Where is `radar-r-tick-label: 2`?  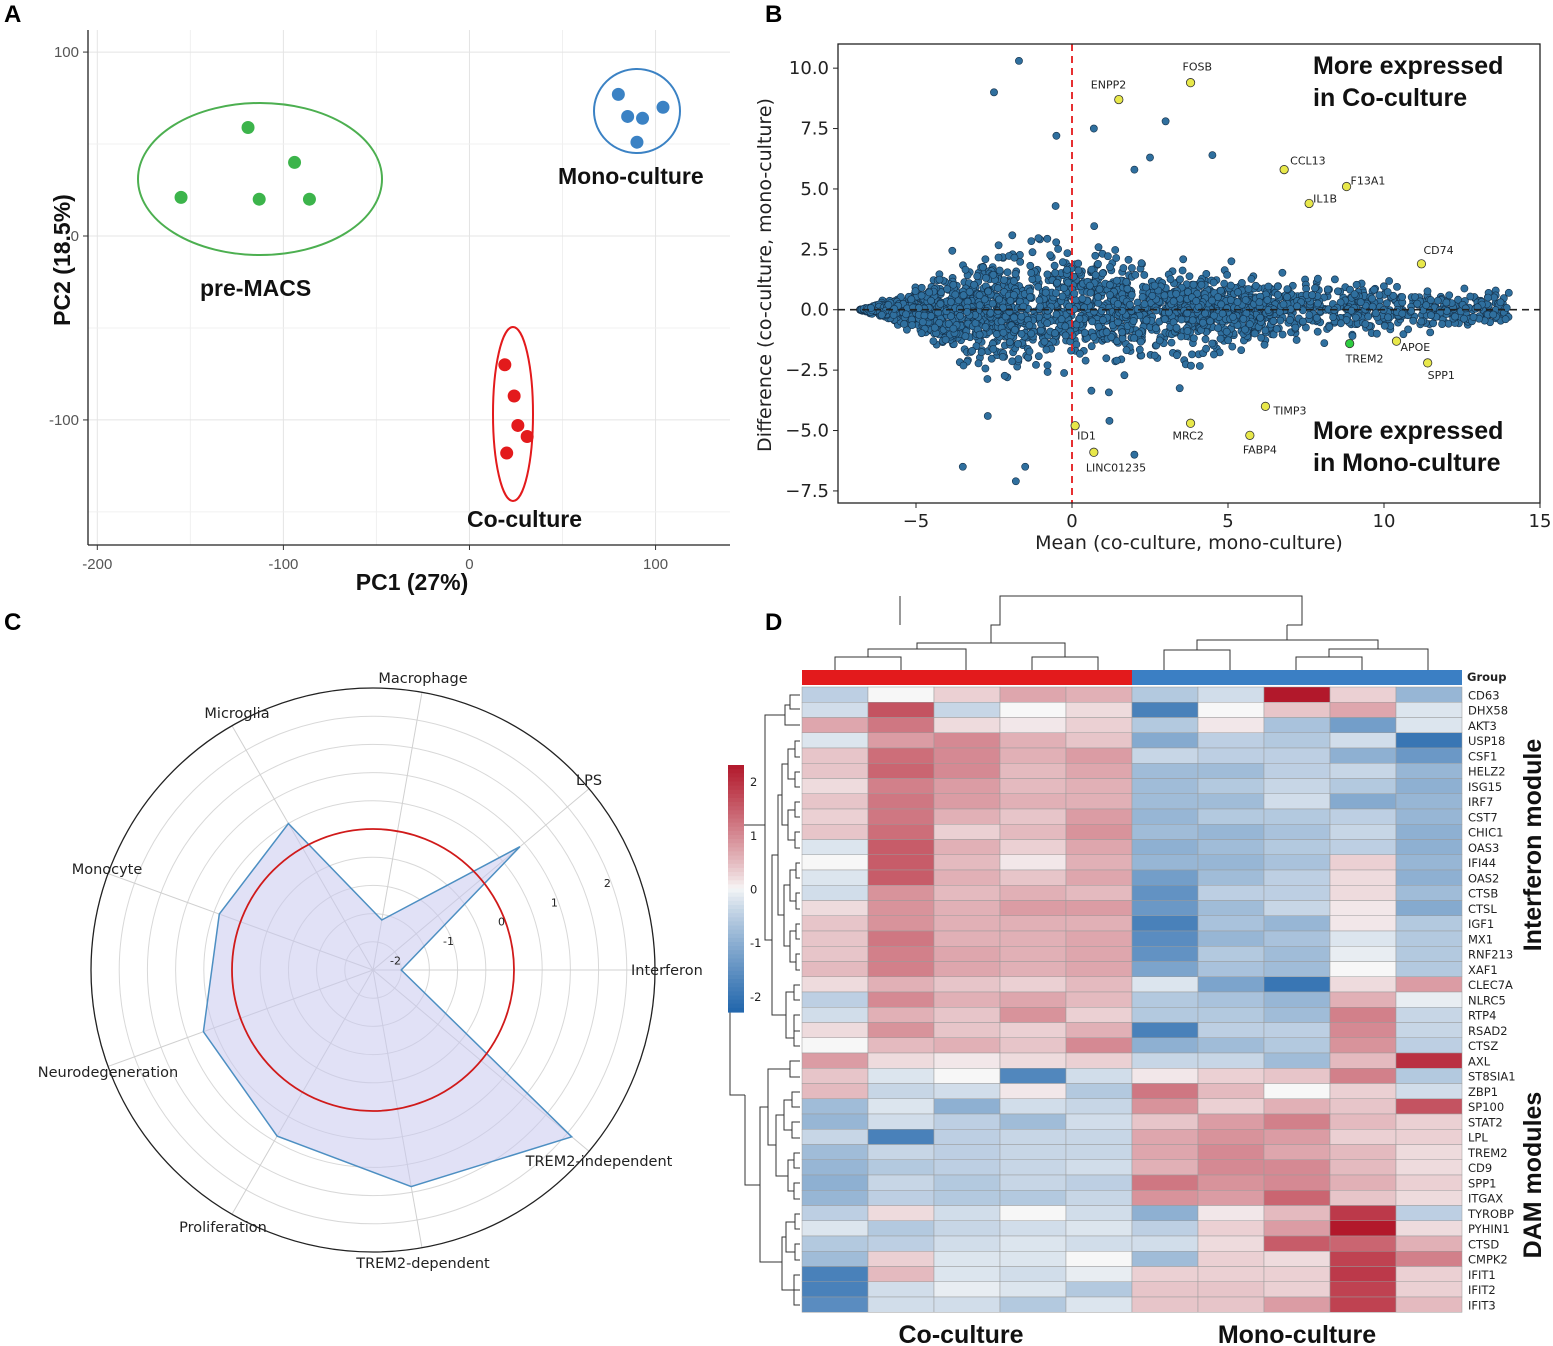
radar-r-tick-label: 2 is located at coordinates (607, 883).